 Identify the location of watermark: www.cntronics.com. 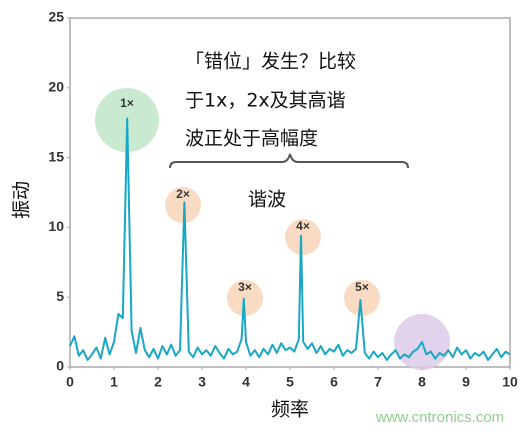
(439, 417).